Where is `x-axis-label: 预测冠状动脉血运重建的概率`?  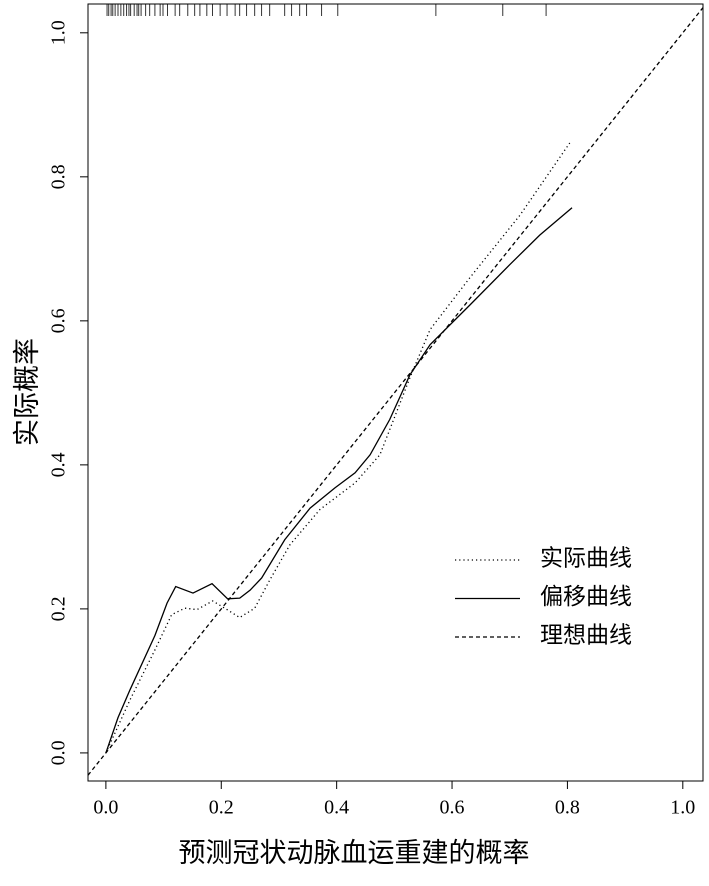
x-axis-label: 预测冠状动脉血运重建的概率 is located at coordinates (354, 853).